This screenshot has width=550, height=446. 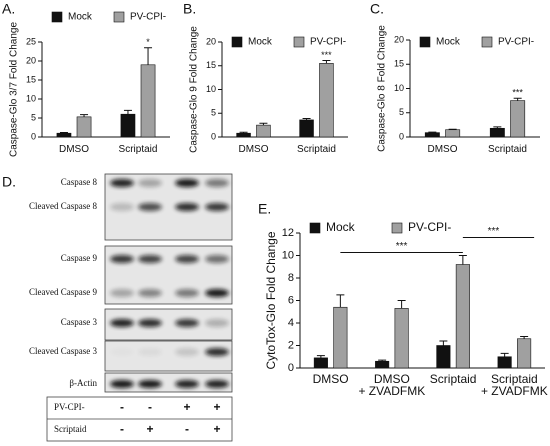 I want to click on panel-label: C., so click(x=377, y=9).